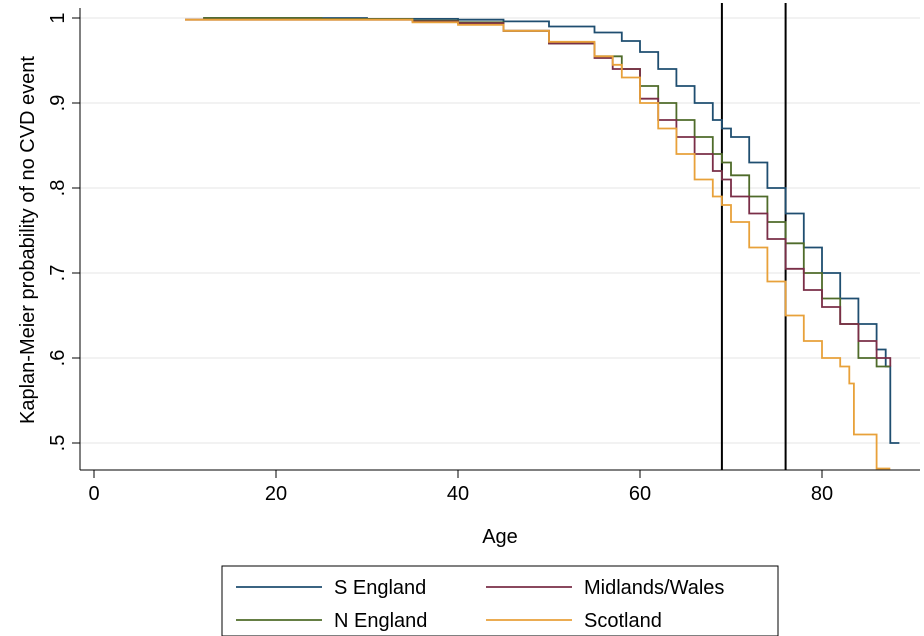 This screenshot has width=924, height=636. Describe the element at coordinates (58, 17) in the screenshot. I see `y-tick-label-5: 1` at that location.